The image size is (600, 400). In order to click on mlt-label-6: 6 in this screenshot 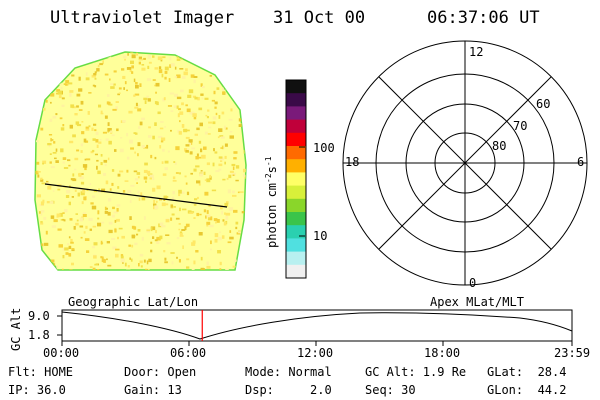, I will do `click(581, 162)`.